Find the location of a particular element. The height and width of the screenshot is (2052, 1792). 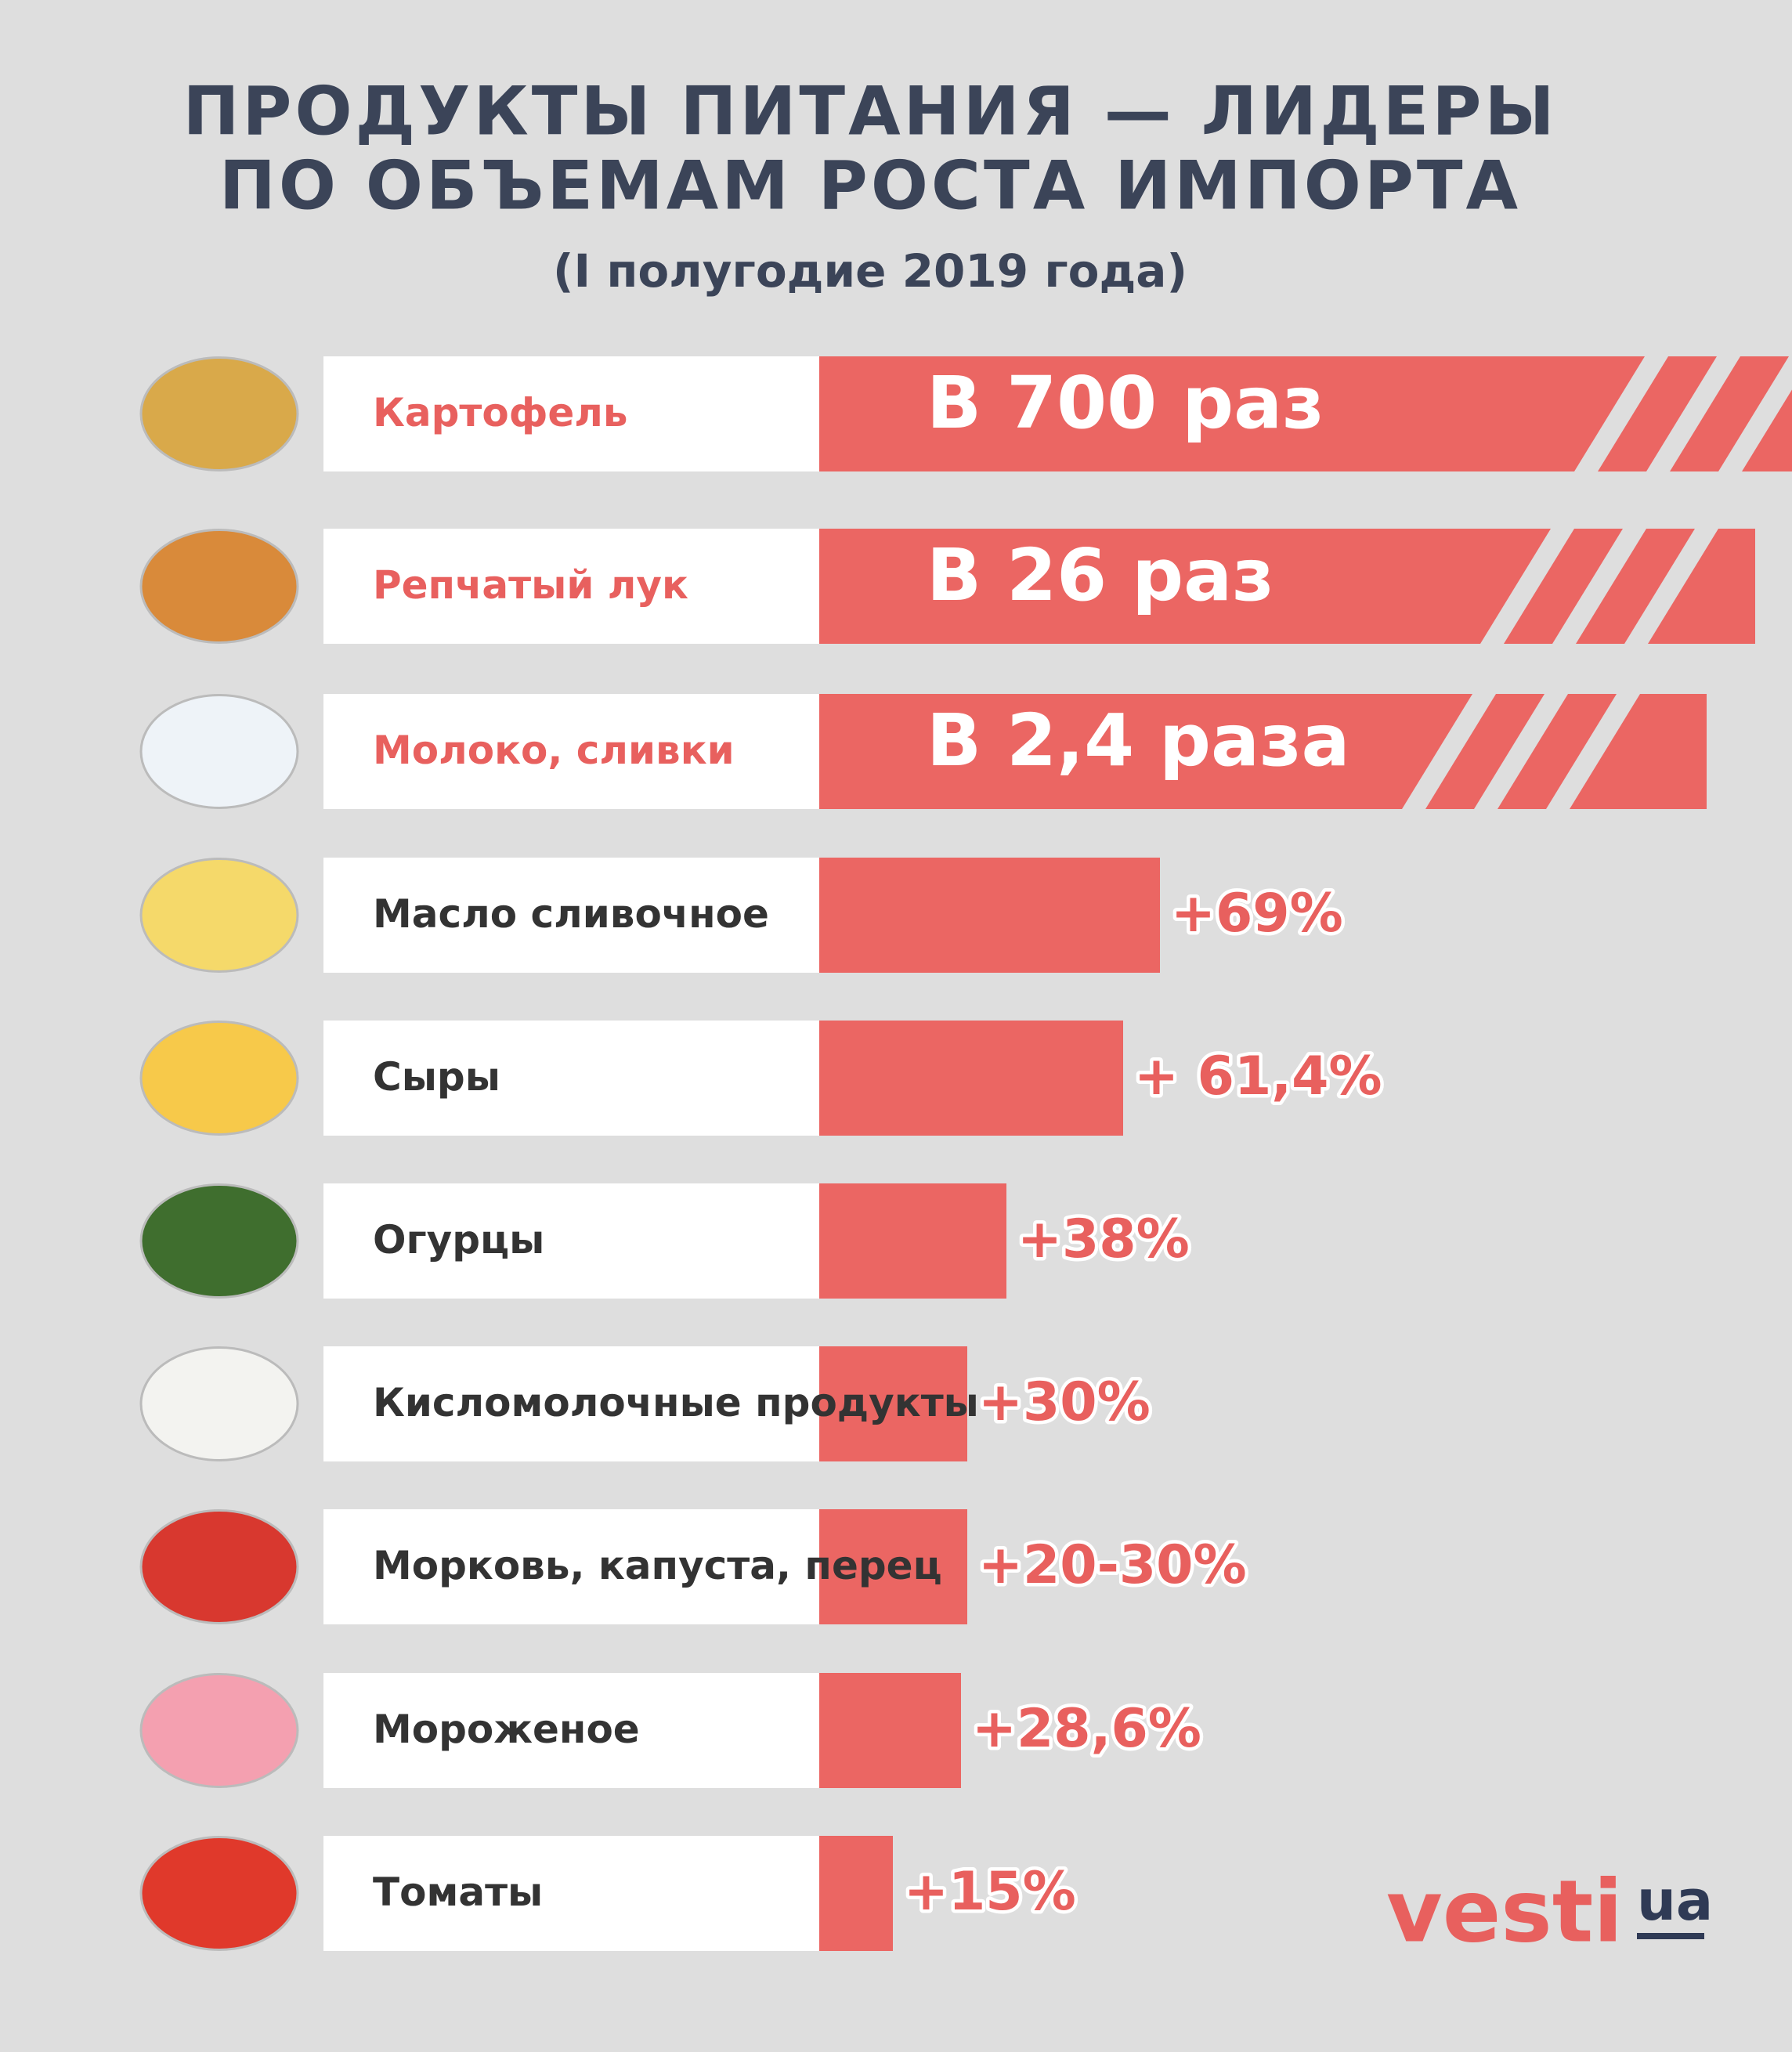

title: ПО ОБЪЕМАМ РОСТА ИМПОРТА is located at coordinates (870, 185).